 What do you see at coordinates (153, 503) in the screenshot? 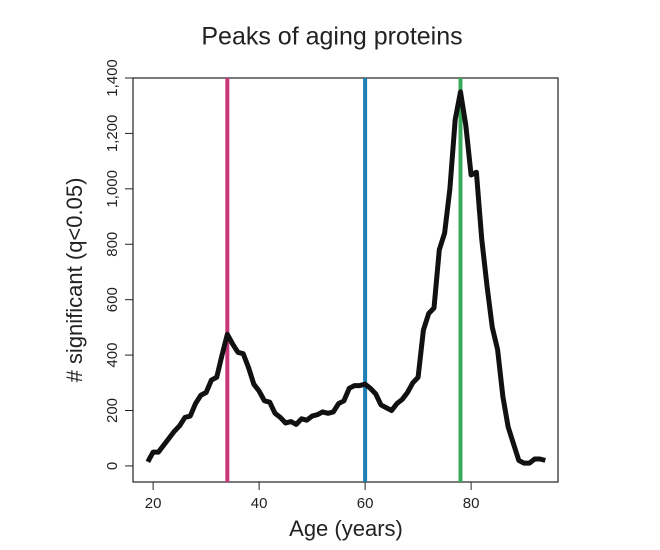
I see `x-tick-label: 20` at bounding box center [153, 503].